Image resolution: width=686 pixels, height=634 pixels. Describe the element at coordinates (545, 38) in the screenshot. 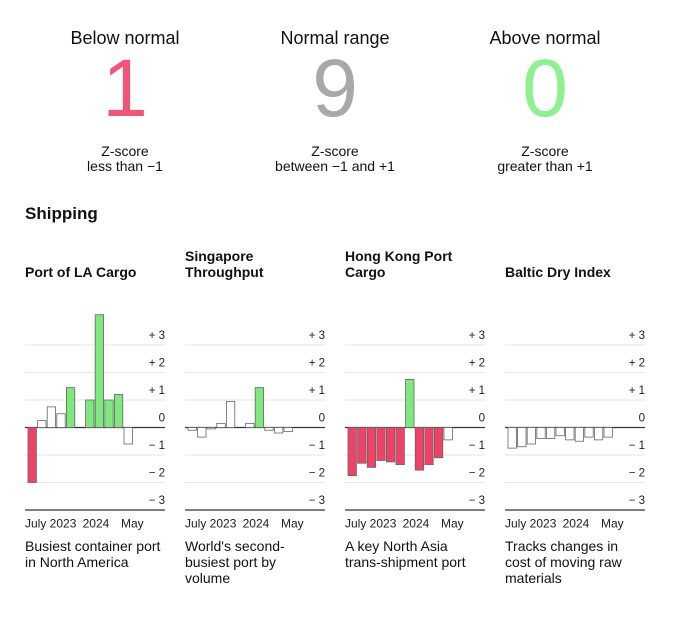

I see `summary-label: Above normal` at that location.